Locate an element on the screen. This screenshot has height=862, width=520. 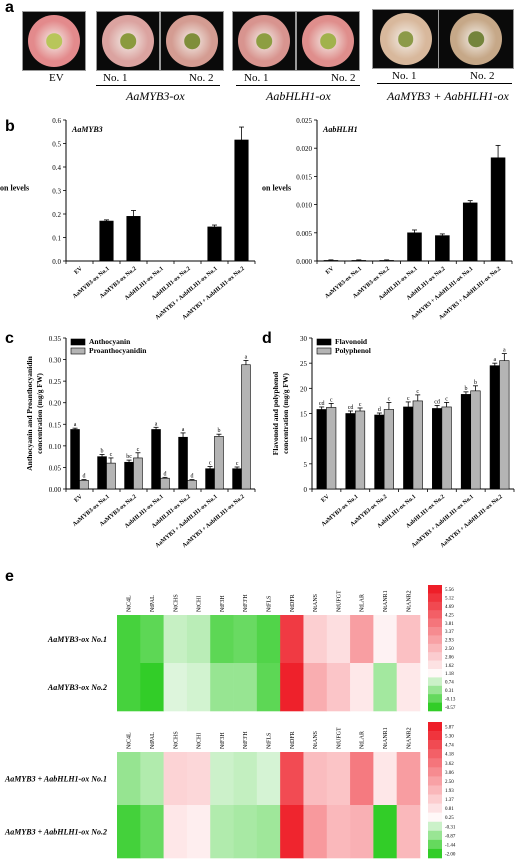
y-tick-label: 0.25 is located at coordinates (55, 382).